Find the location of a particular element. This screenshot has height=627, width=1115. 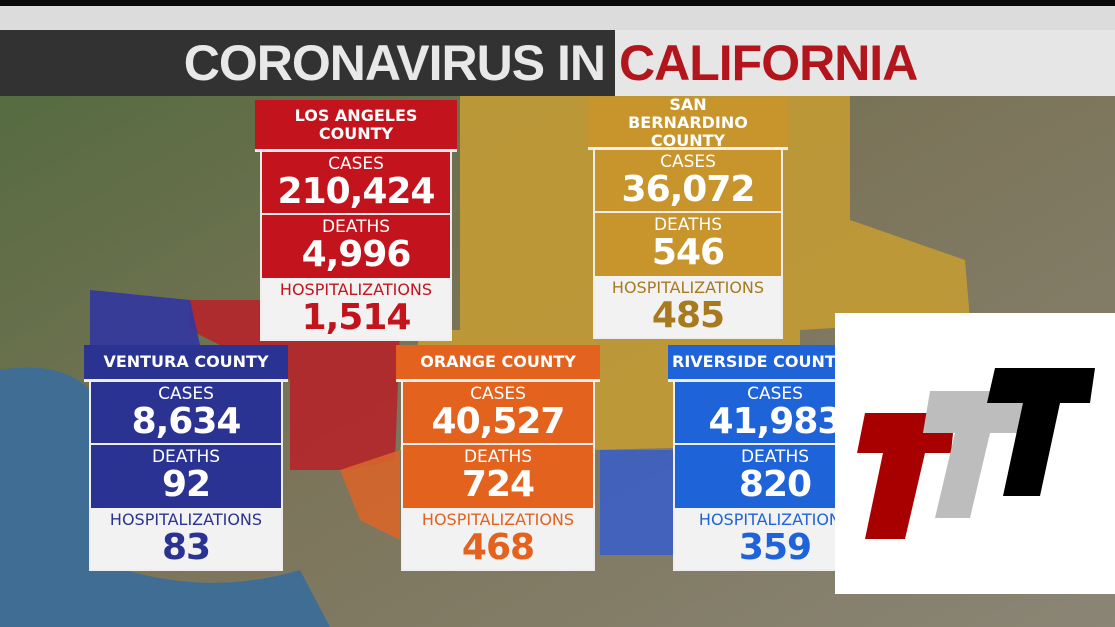

title-coronavirus-in: CORONAVIRUS IN is located at coordinates (307, 63).